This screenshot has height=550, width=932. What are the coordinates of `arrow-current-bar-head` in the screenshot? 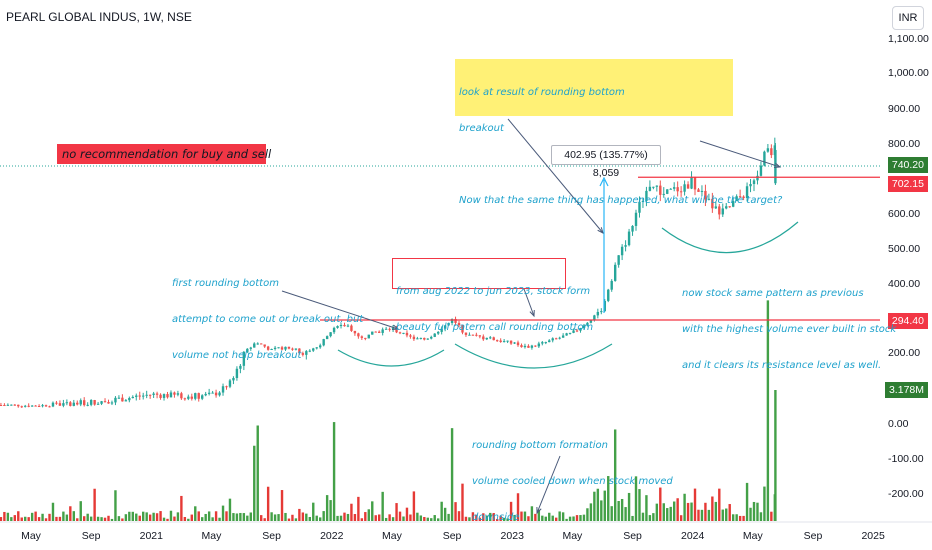 It's located at (777, 165).